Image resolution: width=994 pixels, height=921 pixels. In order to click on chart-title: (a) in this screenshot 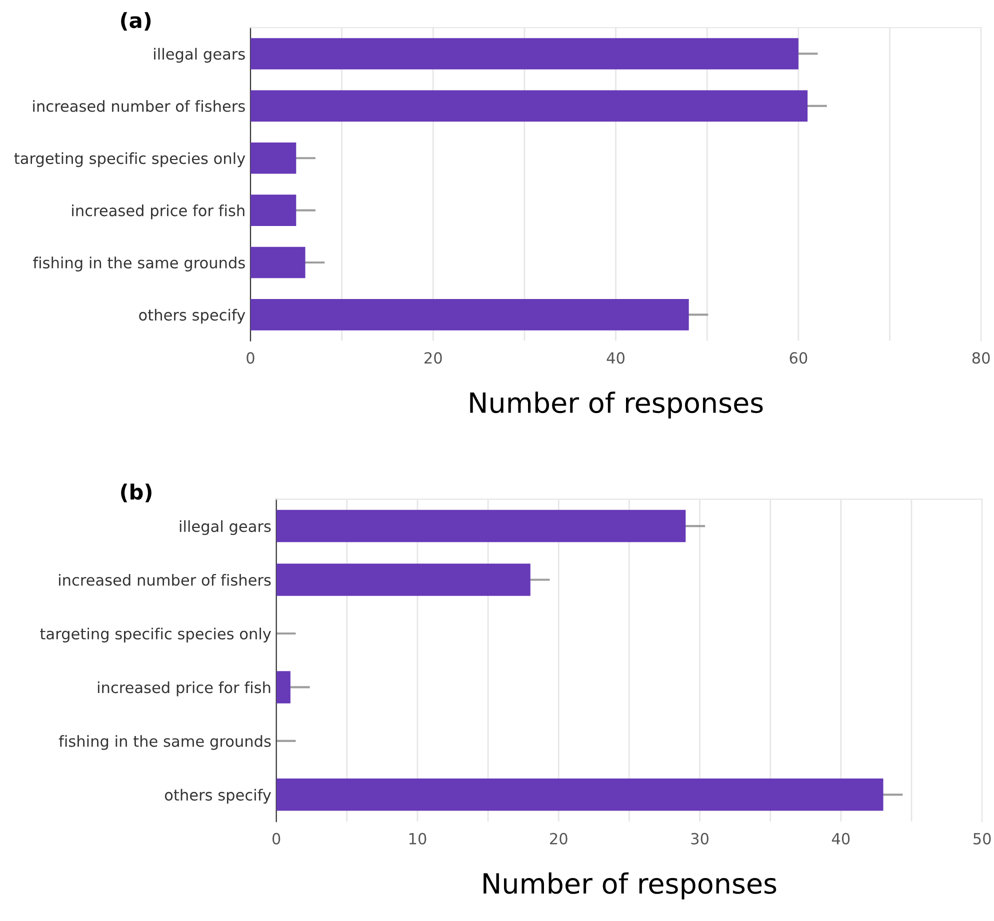, I will do `click(136, 21)`.